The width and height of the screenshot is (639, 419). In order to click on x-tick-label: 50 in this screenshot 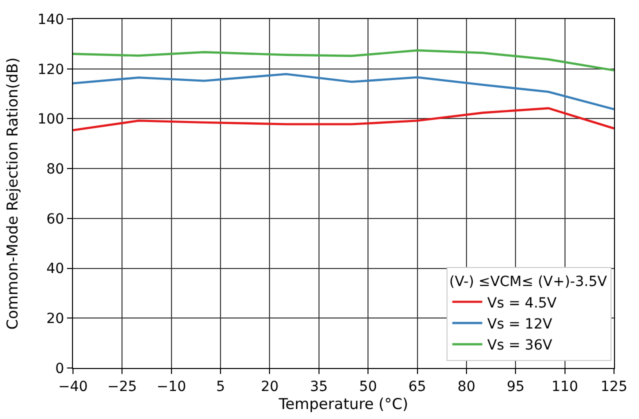, I will do `click(368, 386)`.